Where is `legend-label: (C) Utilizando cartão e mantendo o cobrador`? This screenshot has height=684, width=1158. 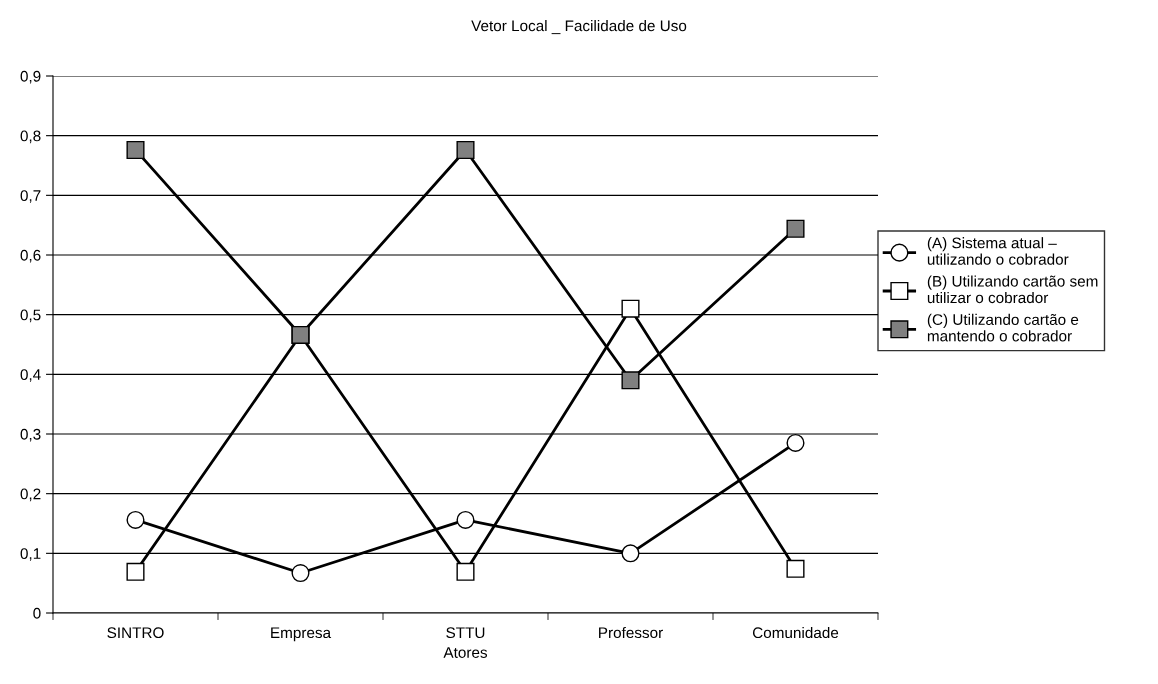 legend-label: (C) Utilizando cartão e mantendo o cobrador is located at coordinates (1003, 327).